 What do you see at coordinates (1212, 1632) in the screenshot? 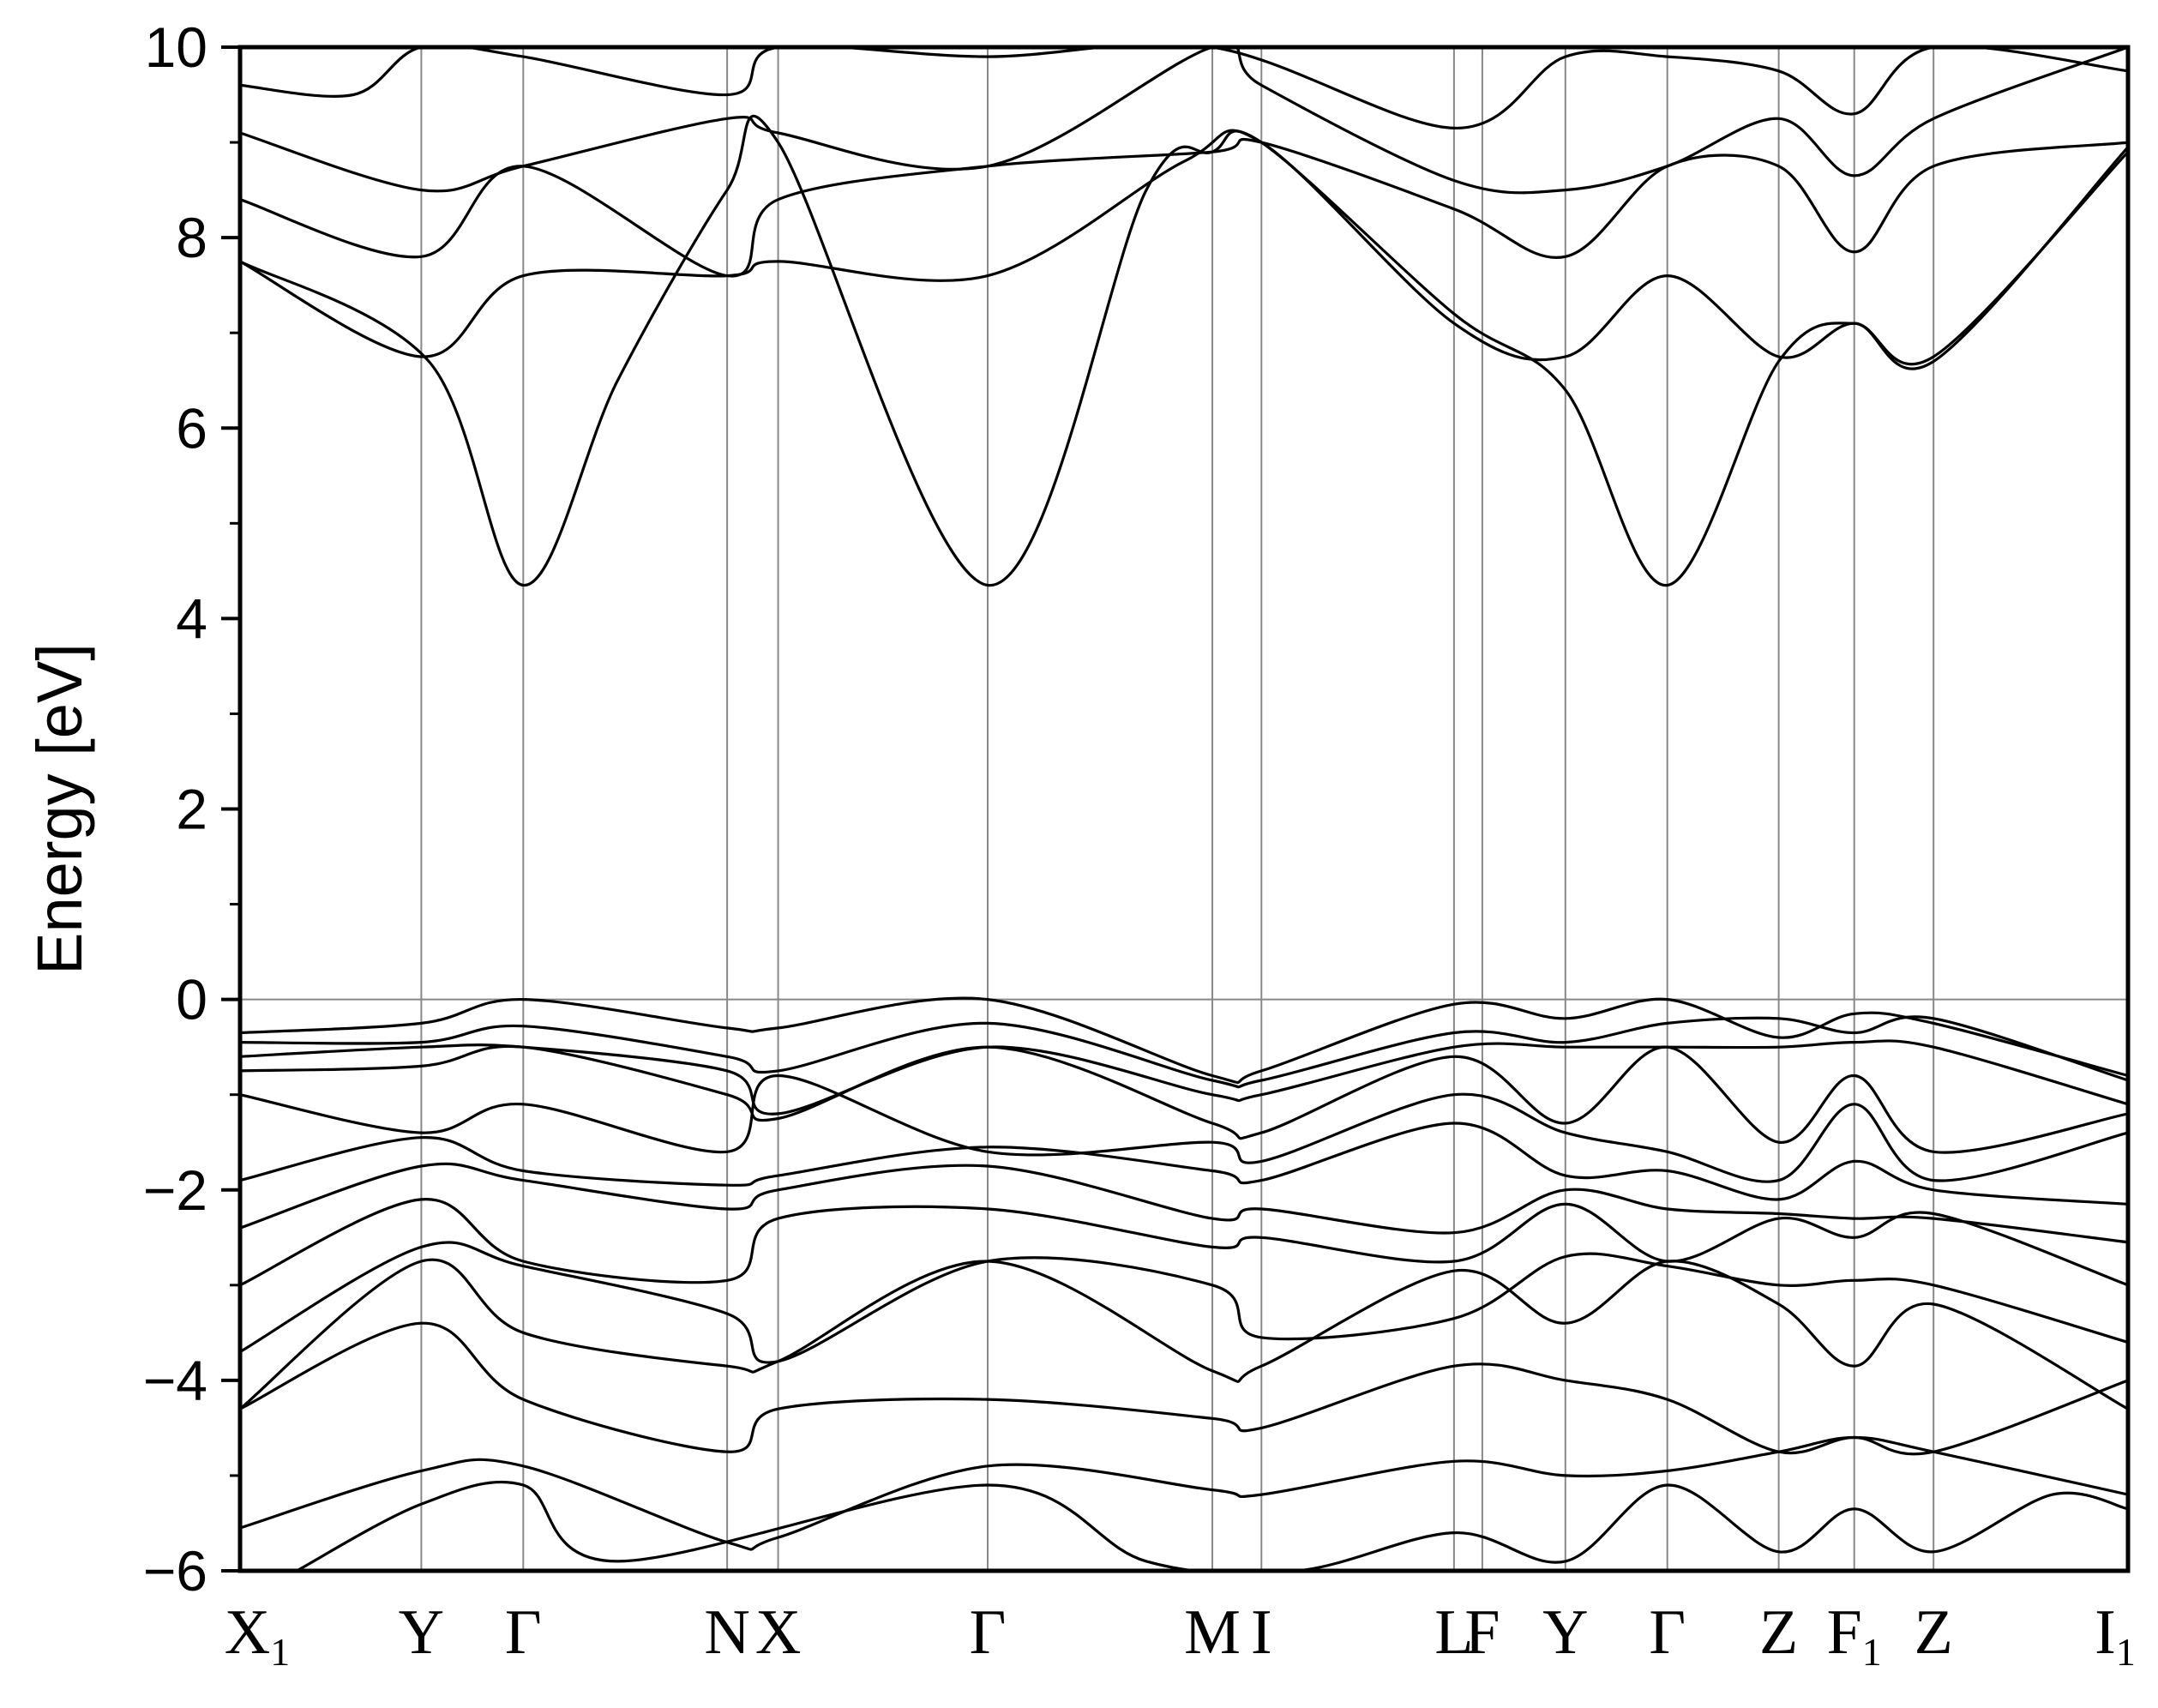
I see `kpoint-label-6: M` at bounding box center [1212, 1632].